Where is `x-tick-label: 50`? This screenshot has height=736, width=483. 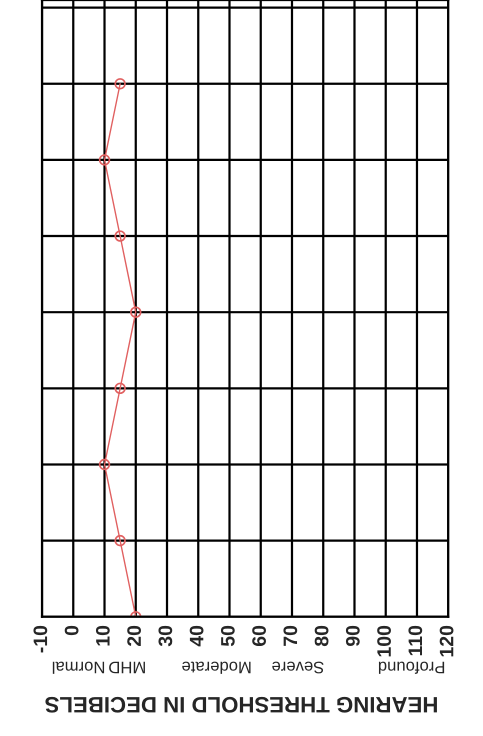
x-tick-label: 50 is located at coordinates (227, 636).